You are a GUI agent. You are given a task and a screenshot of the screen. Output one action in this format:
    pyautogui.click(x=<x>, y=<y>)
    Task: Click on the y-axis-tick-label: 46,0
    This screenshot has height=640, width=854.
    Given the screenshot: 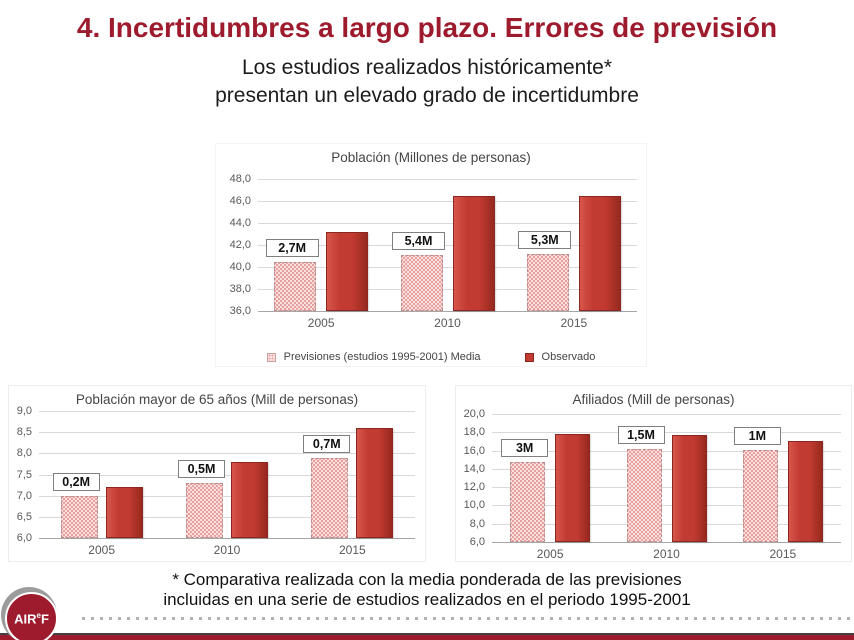 What is the action you would take?
    pyautogui.click(x=240, y=201)
    